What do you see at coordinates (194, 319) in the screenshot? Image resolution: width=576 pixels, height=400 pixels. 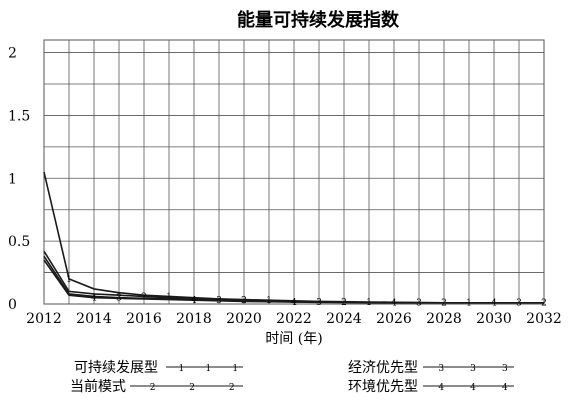 I see `x-tick-label: 2018` at bounding box center [194, 319].